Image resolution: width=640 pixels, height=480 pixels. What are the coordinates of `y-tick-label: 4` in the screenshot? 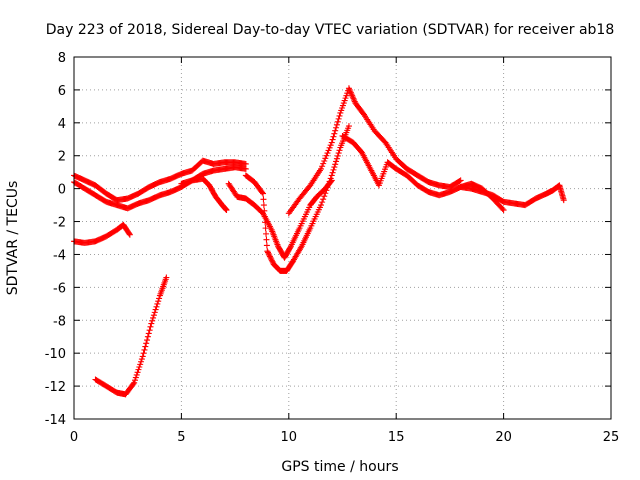 It's located at (62, 124).